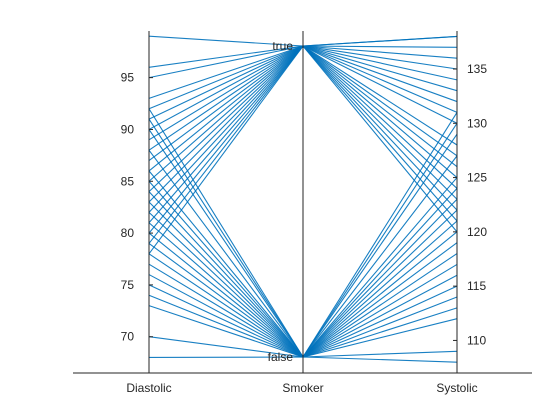  What do you see at coordinates (128, 233) in the screenshot?
I see `diastolic-tick-label: 80` at bounding box center [128, 233].